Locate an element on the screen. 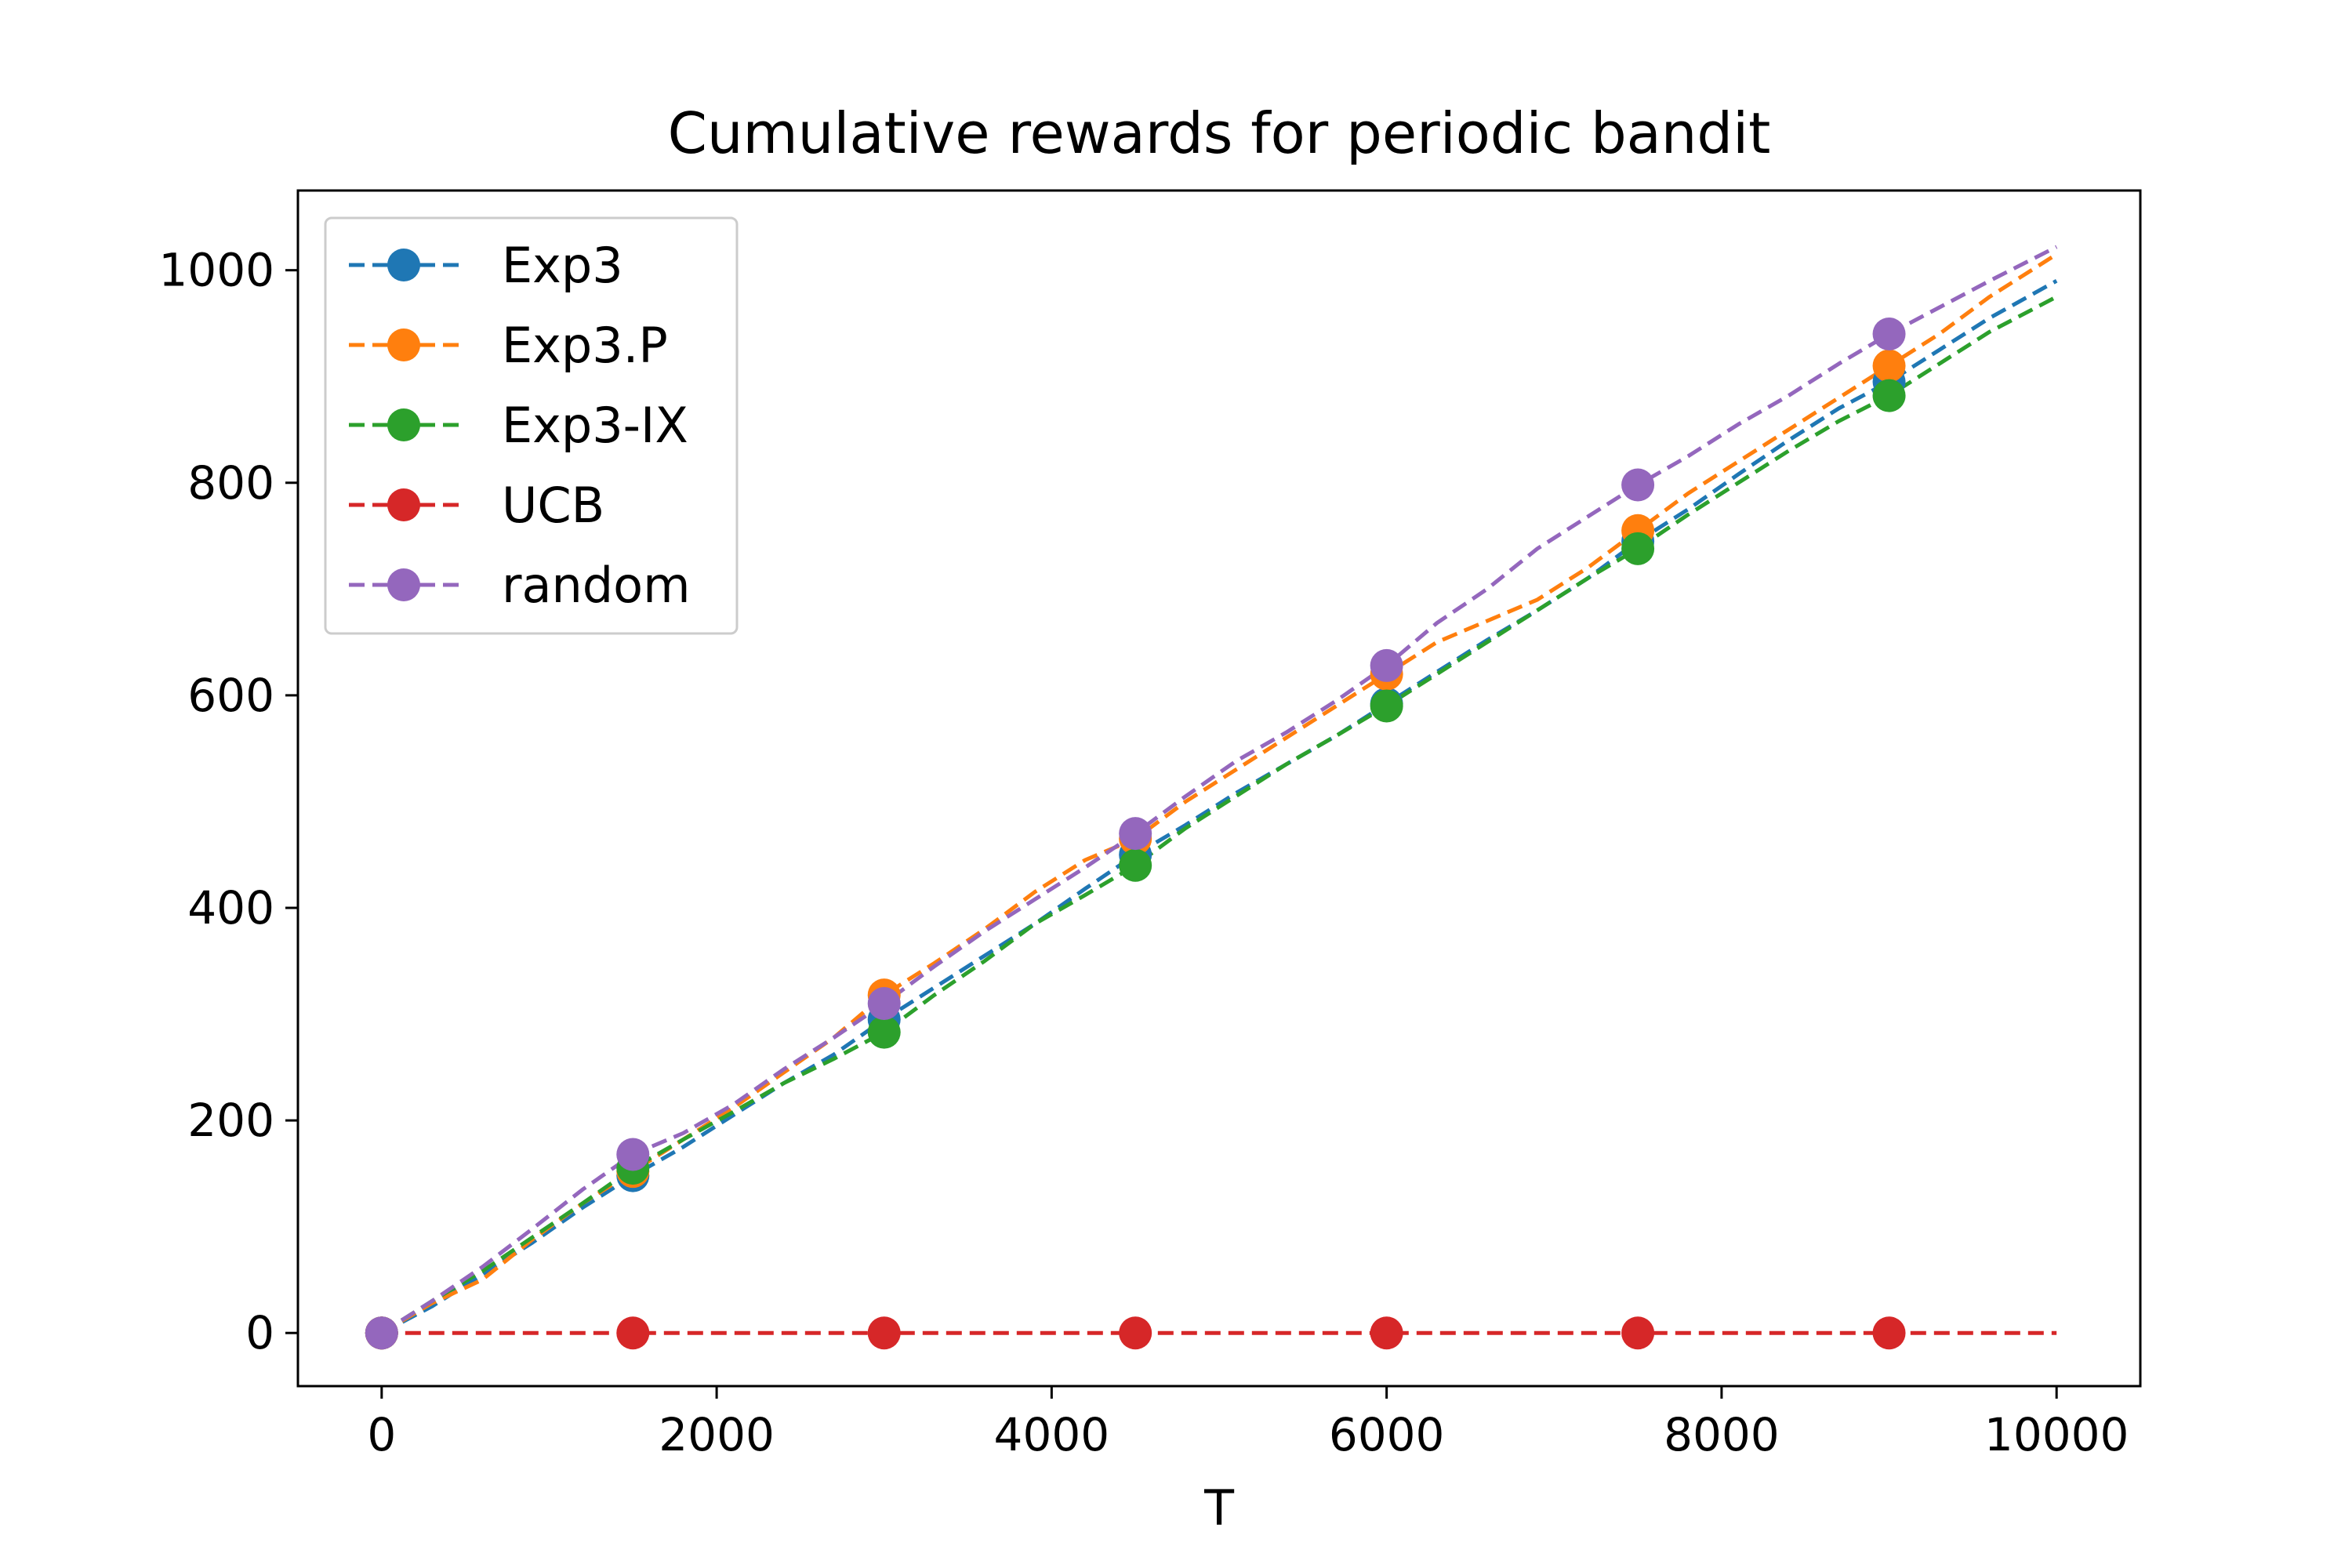 Image resolution: width=2352 pixels, height=1568 pixels. x-tick-label: 10000 is located at coordinates (2056, 1434).